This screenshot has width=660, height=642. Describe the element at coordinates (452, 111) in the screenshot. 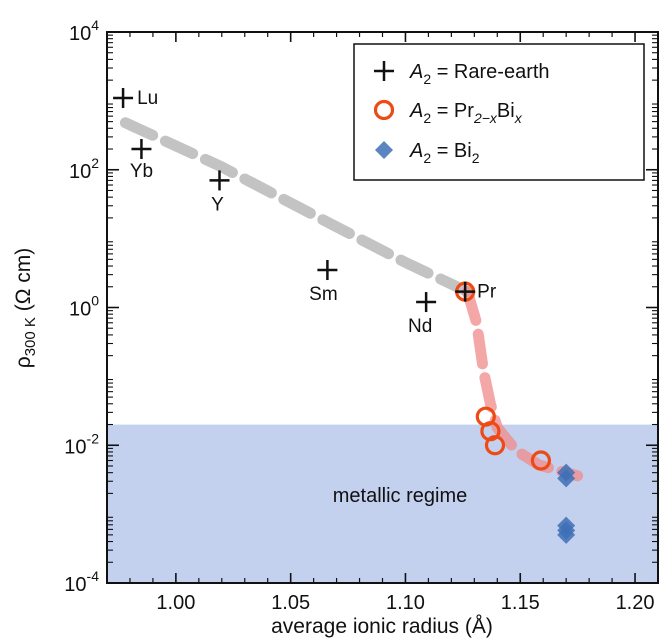

I see `legend-label-part: = Pr` at that location.